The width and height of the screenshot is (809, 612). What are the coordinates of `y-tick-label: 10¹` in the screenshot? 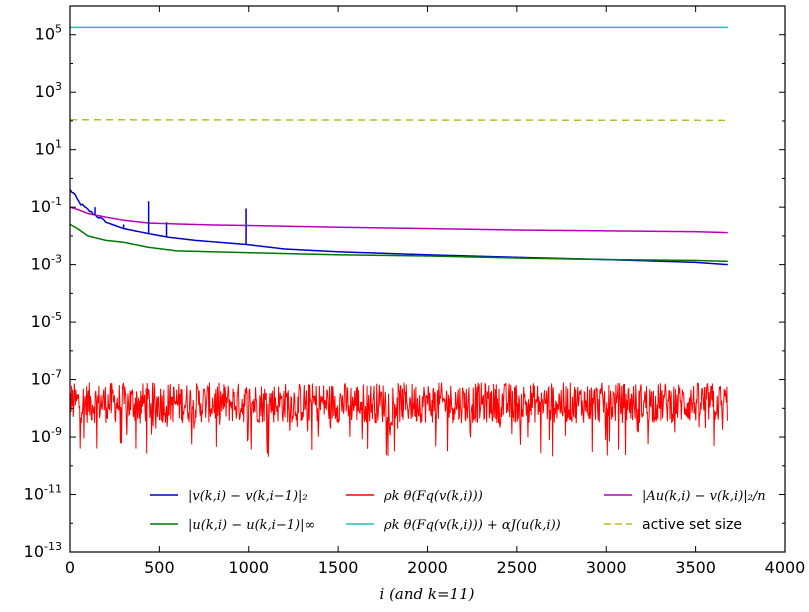 It's located at (48, 148).